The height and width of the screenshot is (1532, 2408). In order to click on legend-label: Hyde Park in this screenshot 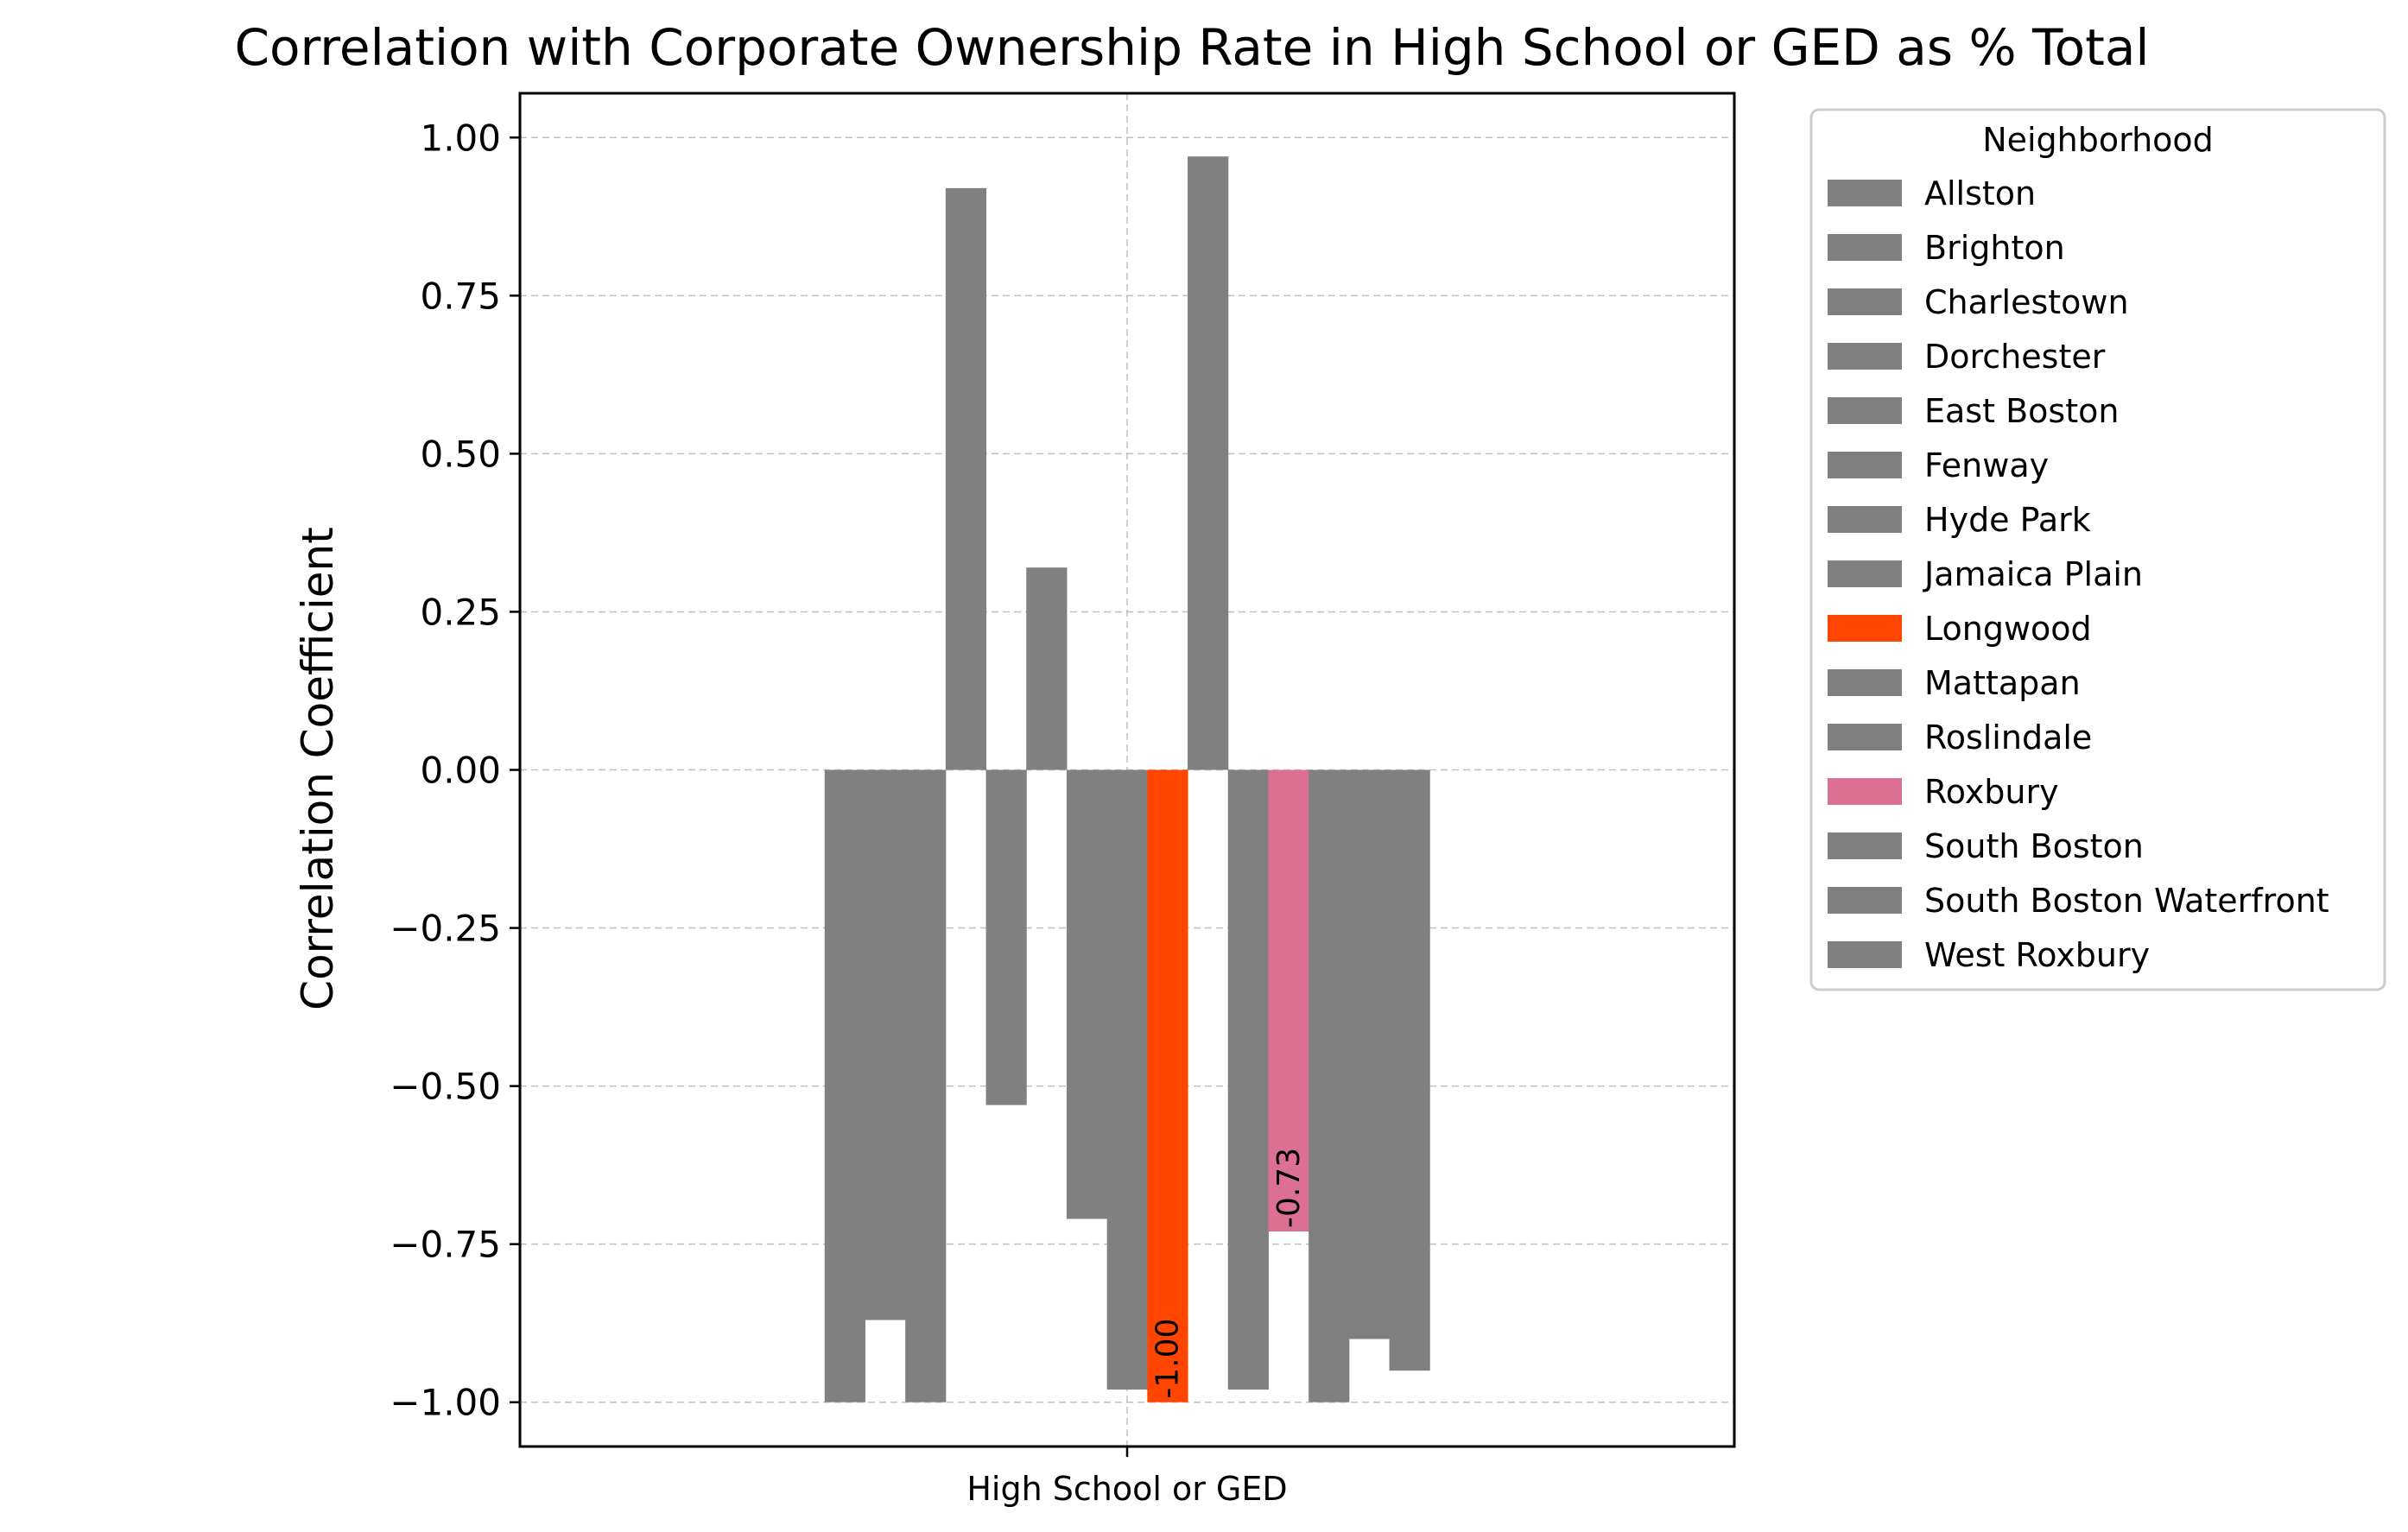, I will do `click(2007, 520)`.